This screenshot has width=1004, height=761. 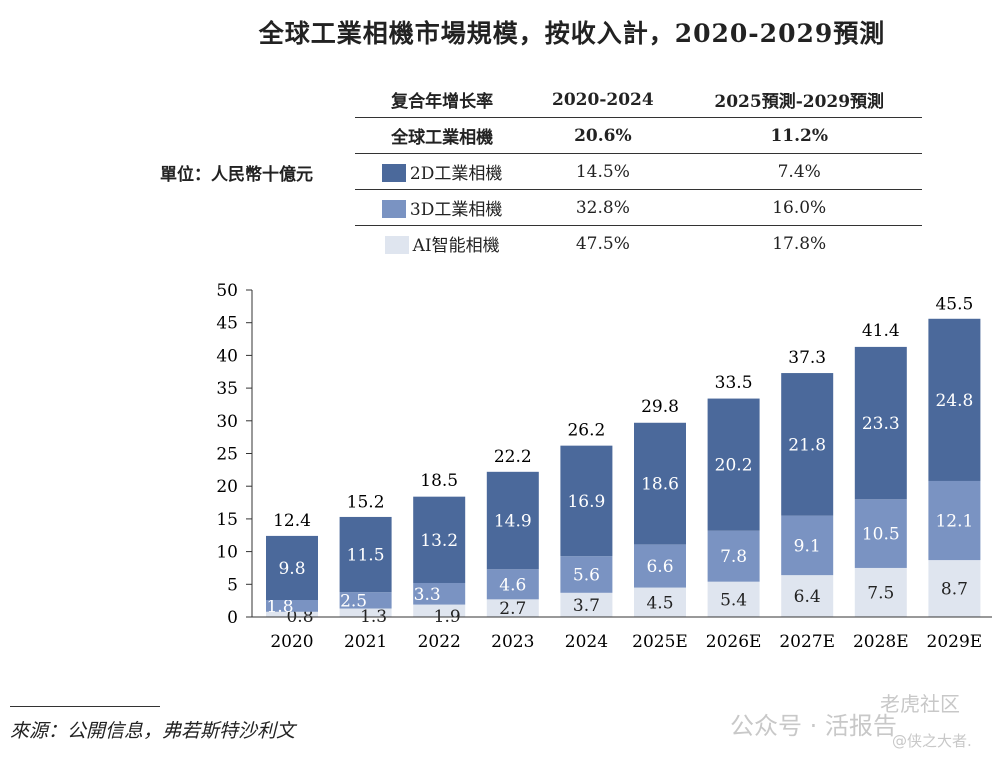 I want to click on data-label: 10.5, so click(x=881, y=535).